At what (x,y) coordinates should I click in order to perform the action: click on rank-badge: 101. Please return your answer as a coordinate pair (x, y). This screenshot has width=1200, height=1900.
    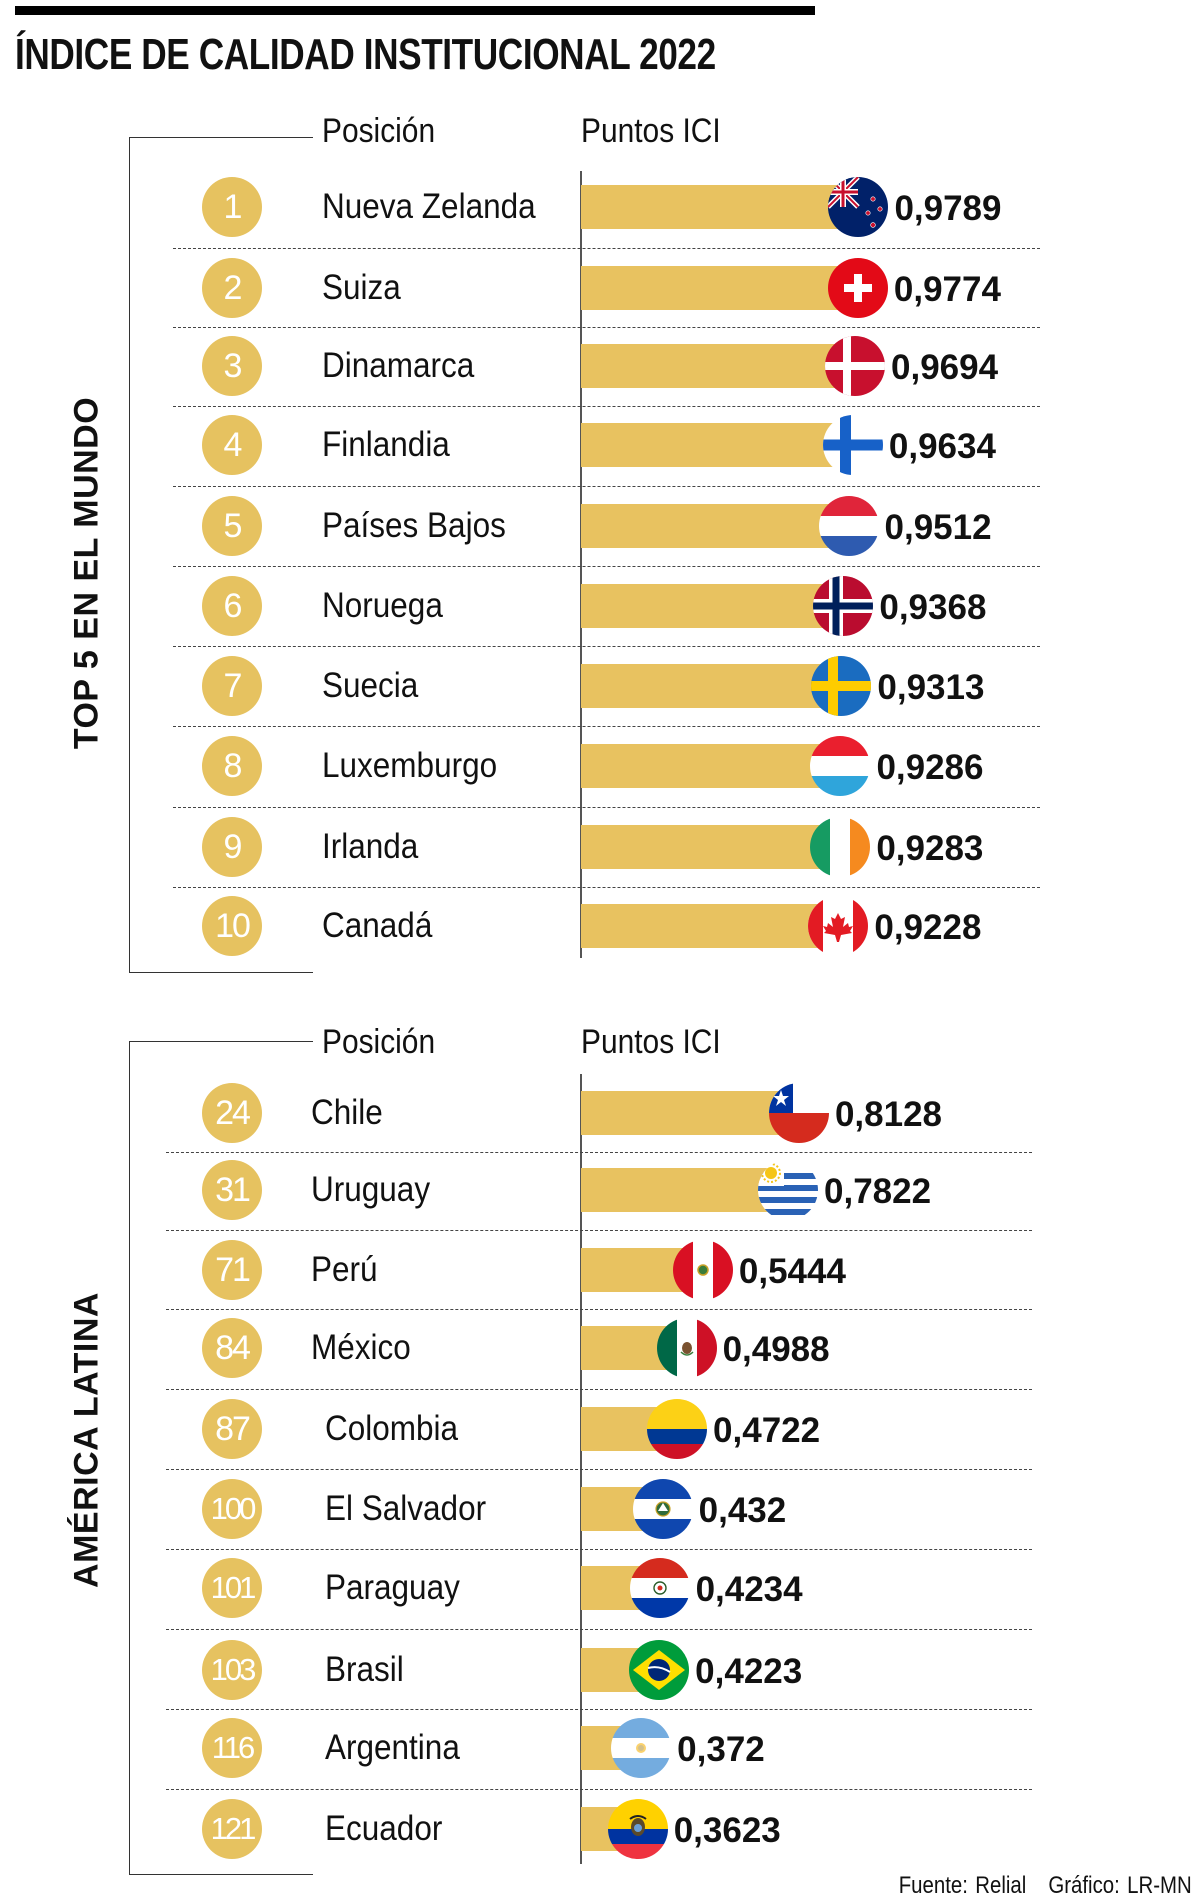
    Looking at the image, I should click on (232, 1588).